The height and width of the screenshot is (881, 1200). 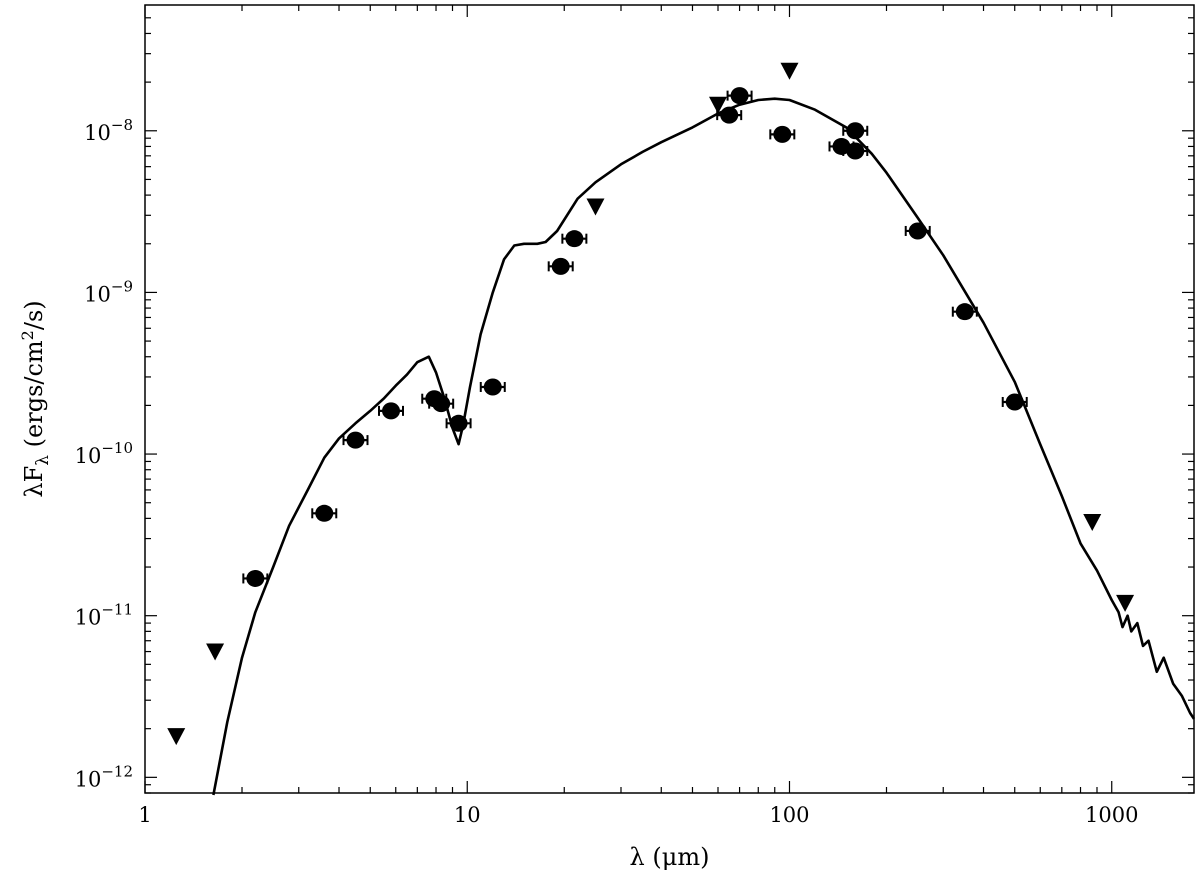 I want to click on y-tick-labels: 10⁻¹² 10⁻¹¹ 10⁻¹⁰ 10⁻⁹ 10⁻⁸, so click(x=104, y=454).